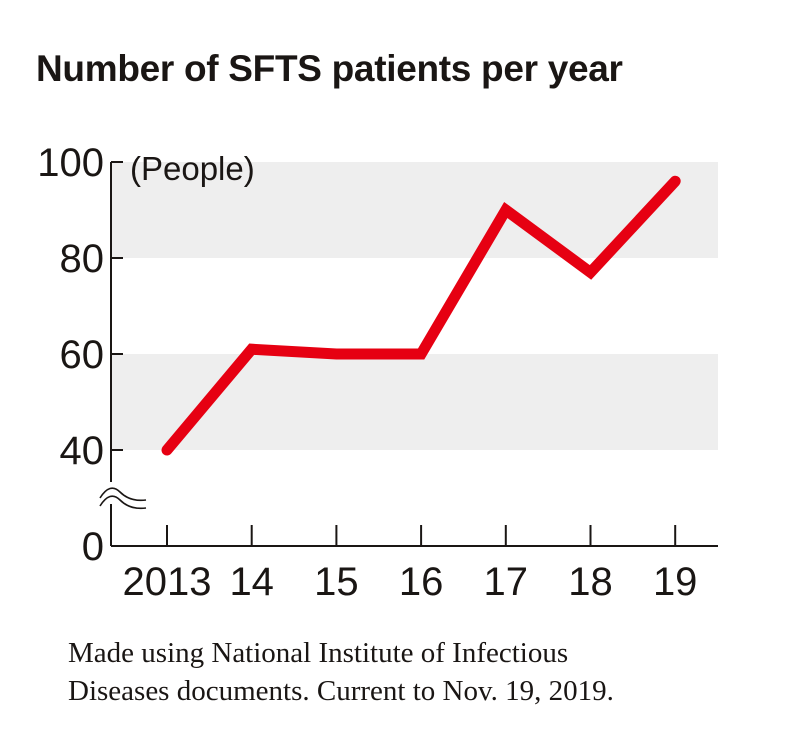 The height and width of the screenshot is (736, 799). What do you see at coordinates (82, 259) in the screenshot?
I see `y-tick-label: 80` at bounding box center [82, 259].